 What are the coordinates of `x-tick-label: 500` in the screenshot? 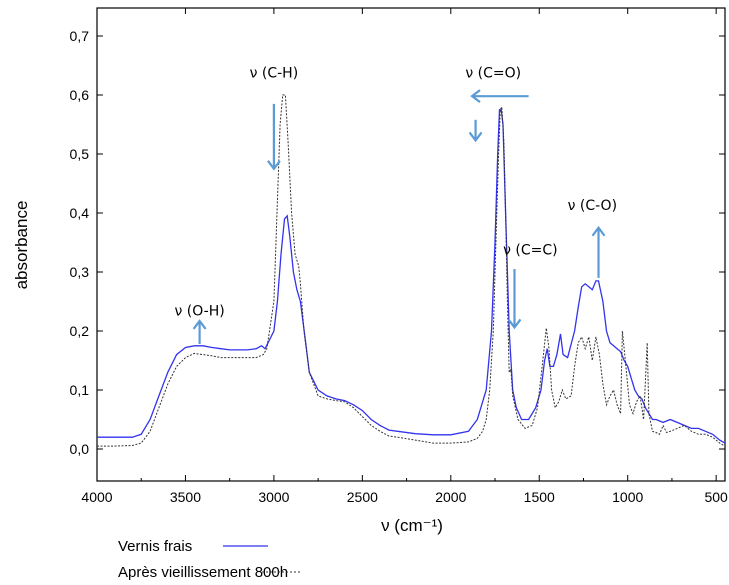 It's located at (716, 497).